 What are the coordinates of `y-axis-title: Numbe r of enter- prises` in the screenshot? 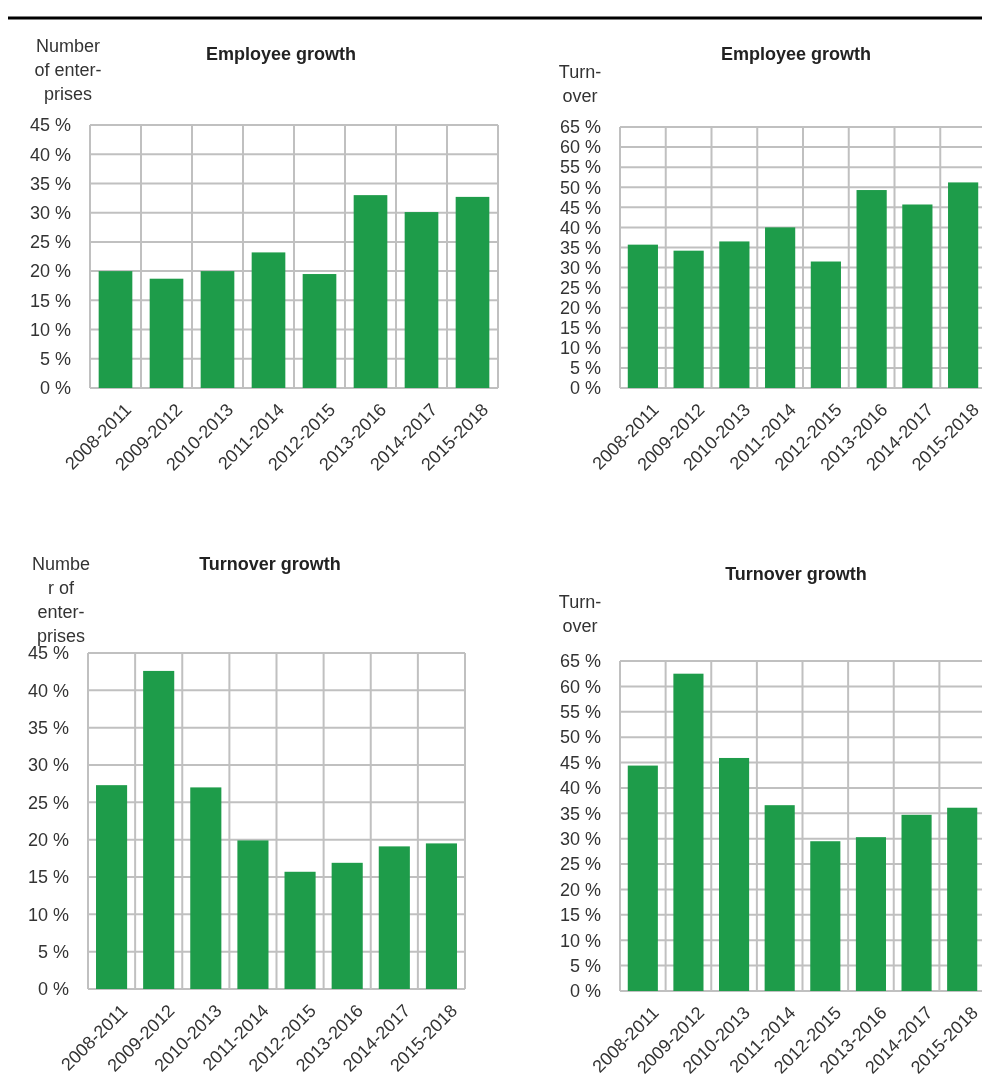 It's located at (61, 600).